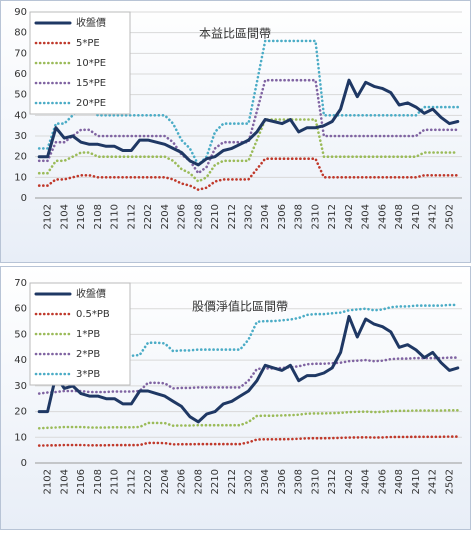 Image resolution: width=471 pixels, height=534 pixels. What do you see at coordinates (240, 306) in the screenshot?
I see `chart-title: 股價淨值比區間帶` at bounding box center [240, 306].